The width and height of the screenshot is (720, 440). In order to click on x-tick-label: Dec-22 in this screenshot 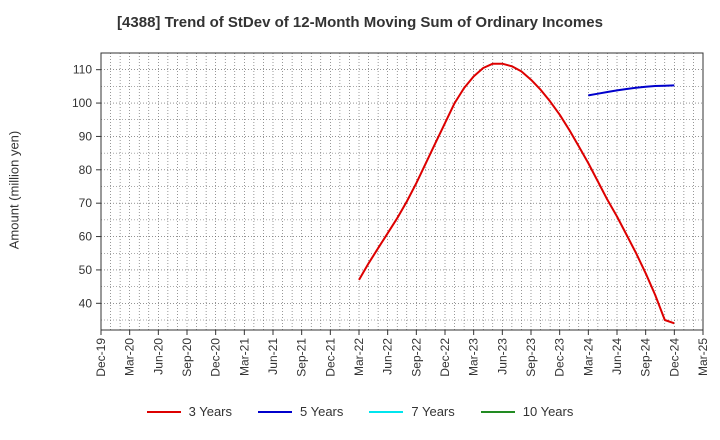, I will do `click(445, 357)`.